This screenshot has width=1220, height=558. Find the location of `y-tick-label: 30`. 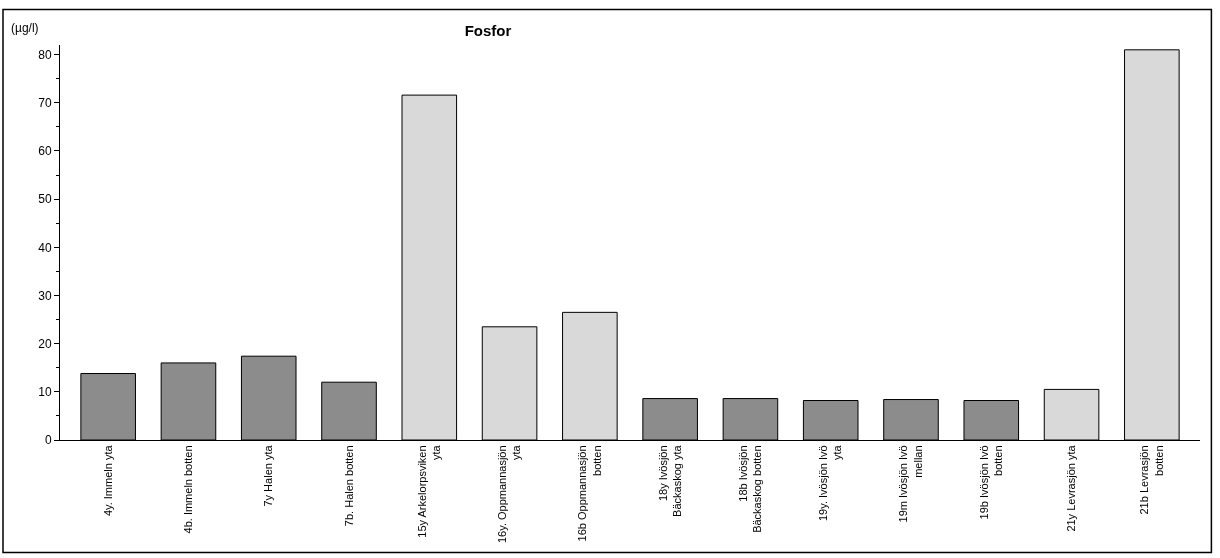

y-tick-label: 30 is located at coordinates (45, 295).